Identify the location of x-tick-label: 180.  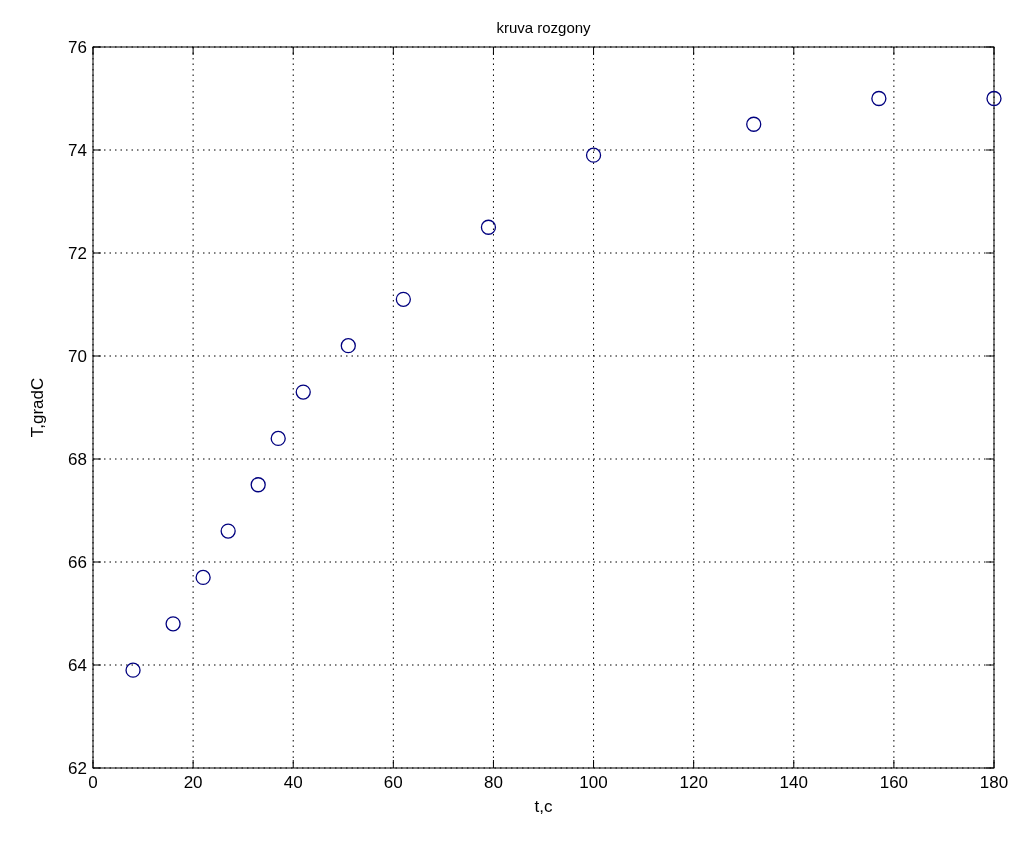
(994, 782).